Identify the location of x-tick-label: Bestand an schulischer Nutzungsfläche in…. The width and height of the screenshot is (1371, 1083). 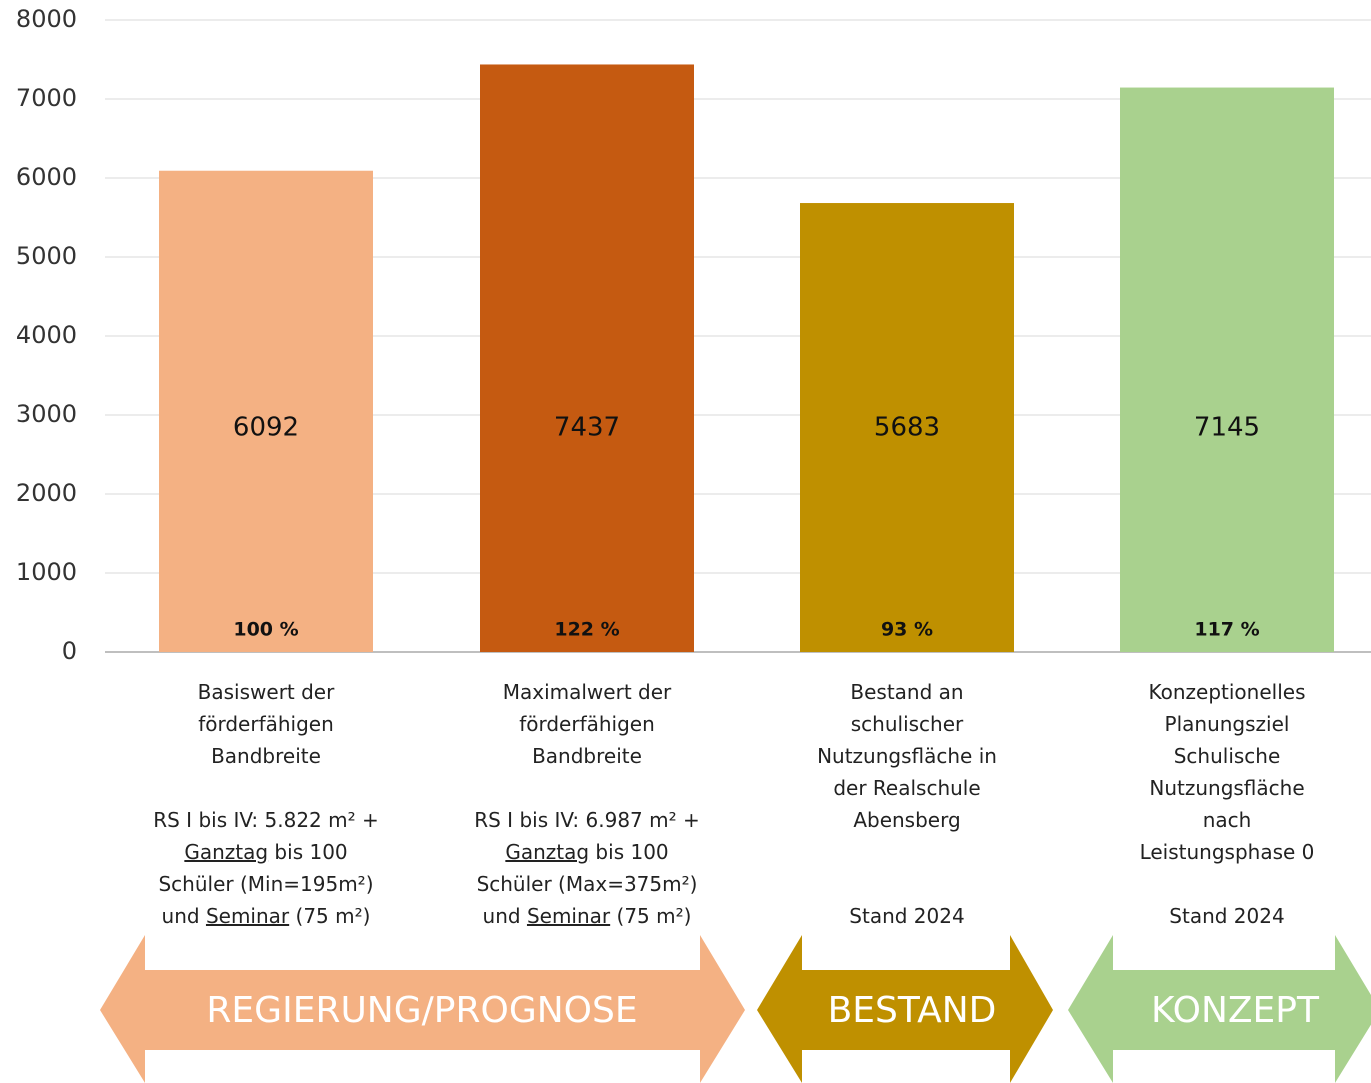
(907, 756).